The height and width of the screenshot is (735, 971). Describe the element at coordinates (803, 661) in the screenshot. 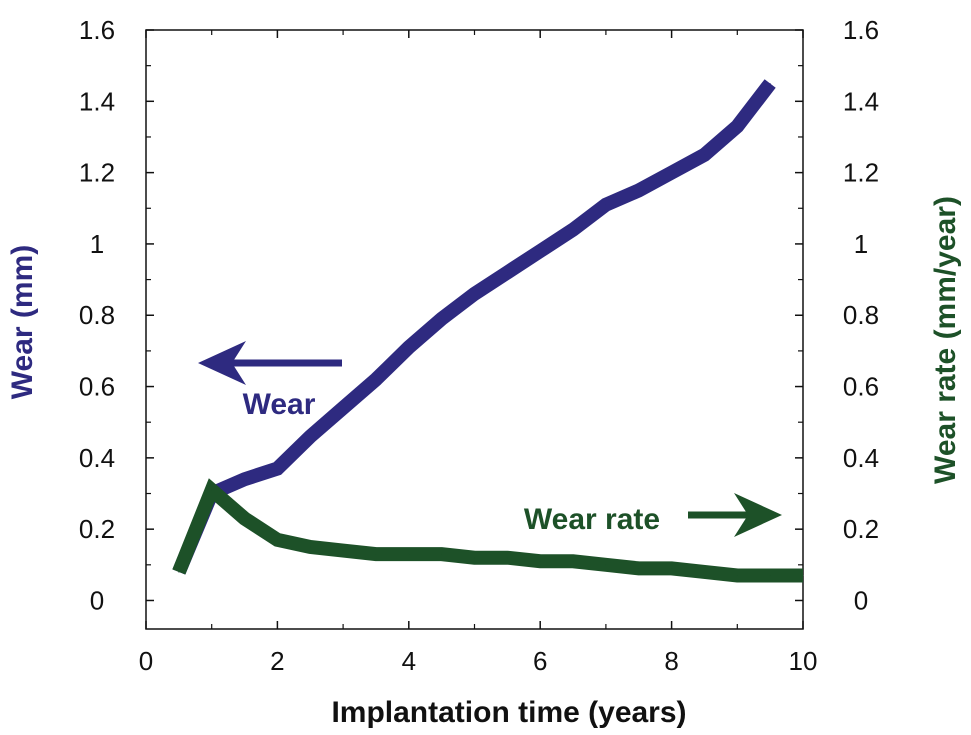

I see `x-tick-label: 10` at that location.